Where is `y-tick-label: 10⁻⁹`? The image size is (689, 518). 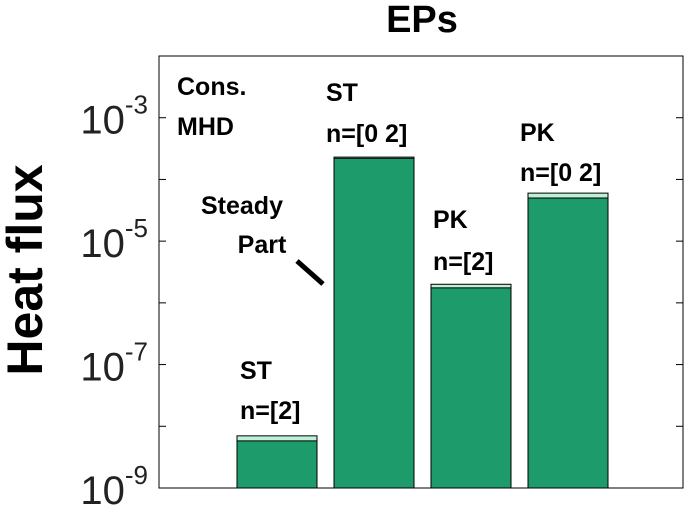
y-tick-label: 10⁻⁹ is located at coordinates (114, 486).